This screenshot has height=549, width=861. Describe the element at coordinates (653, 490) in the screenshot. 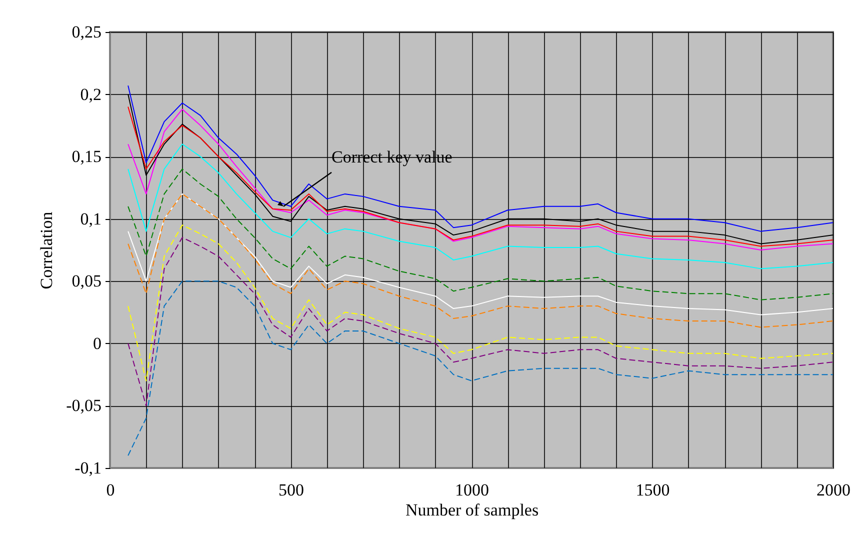

I see `x-tick-label: 1500` at that location.